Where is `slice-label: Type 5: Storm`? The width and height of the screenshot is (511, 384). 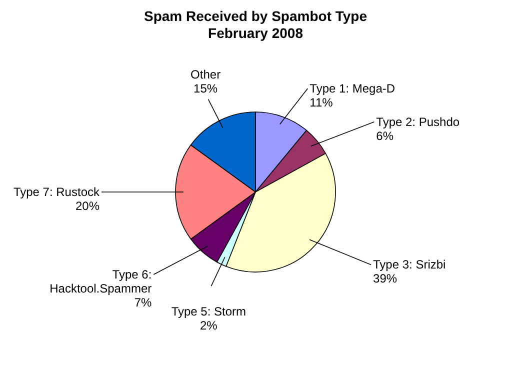
slice-label: Type 5: Storm is located at coordinates (208, 311).